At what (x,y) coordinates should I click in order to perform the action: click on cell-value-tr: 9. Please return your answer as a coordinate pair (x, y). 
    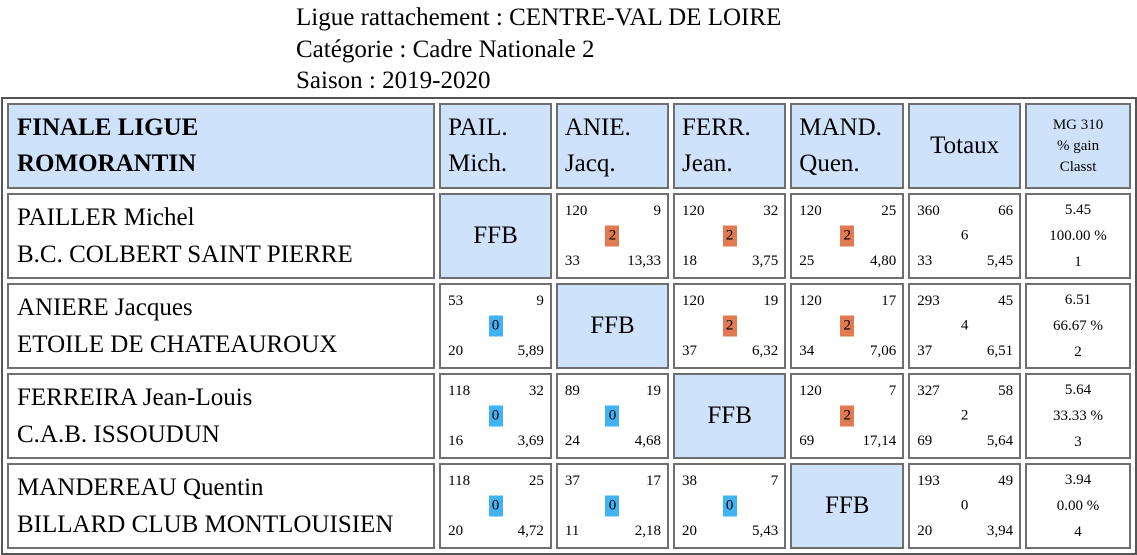
    Looking at the image, I should click on (540, 301).